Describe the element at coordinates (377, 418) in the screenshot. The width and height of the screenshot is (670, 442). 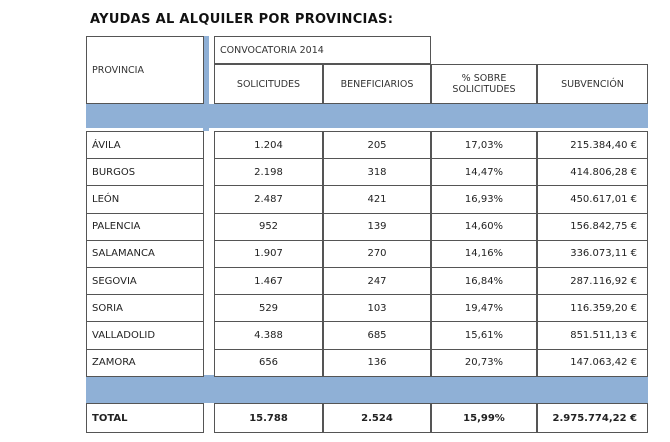
I see `total-beneficiarios: 2.524` at that location.